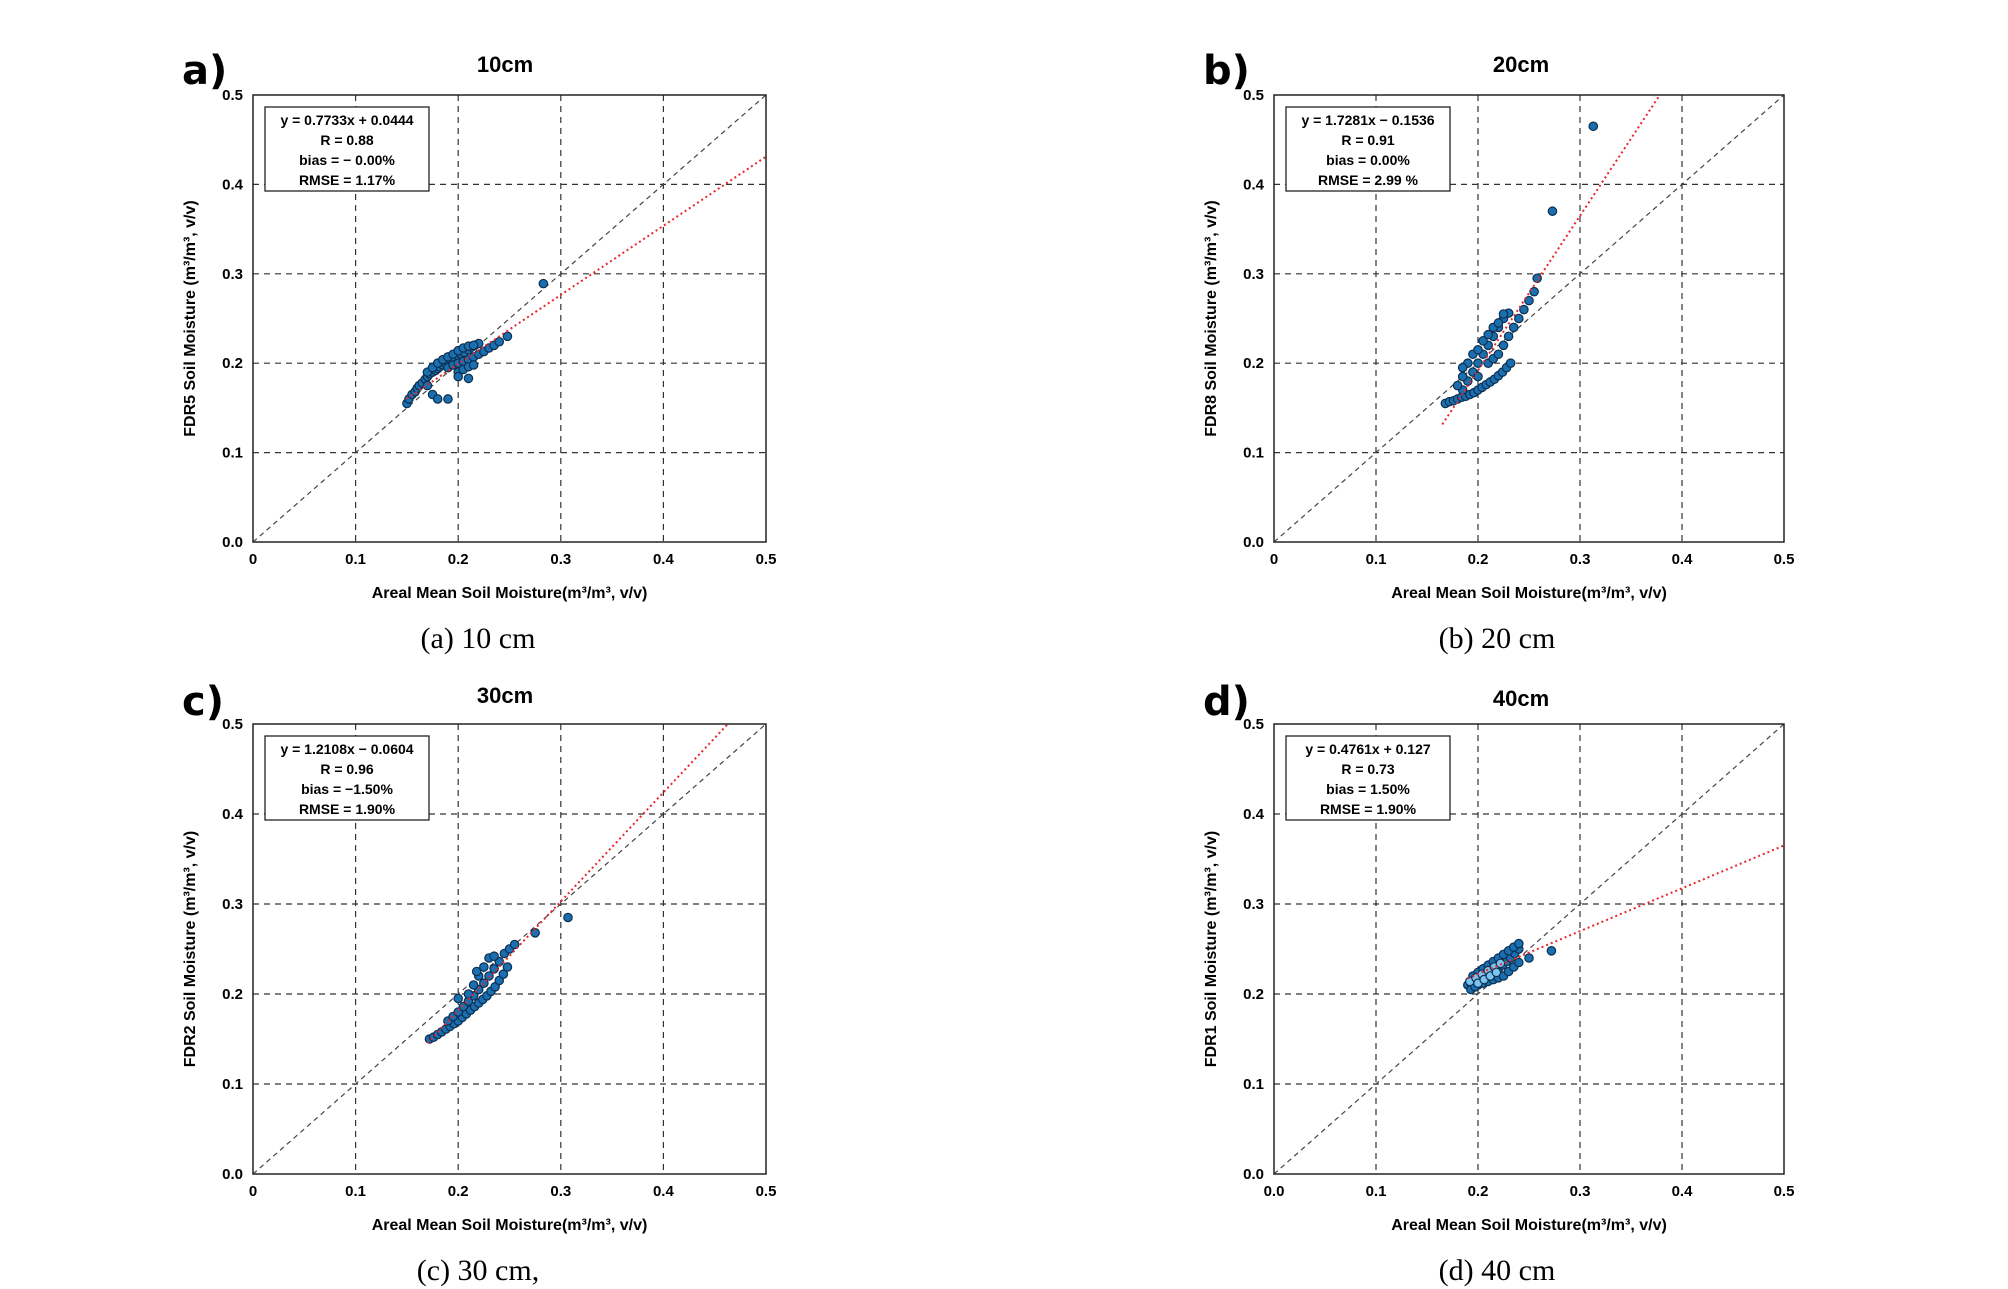 Image resolution: width=2008 pixels, height=1289 pixels. What do you see at coordinates (1368, 769) in the screenshot?
I see `stat-line: R = 0.73` at bounding box center [1368, 769].